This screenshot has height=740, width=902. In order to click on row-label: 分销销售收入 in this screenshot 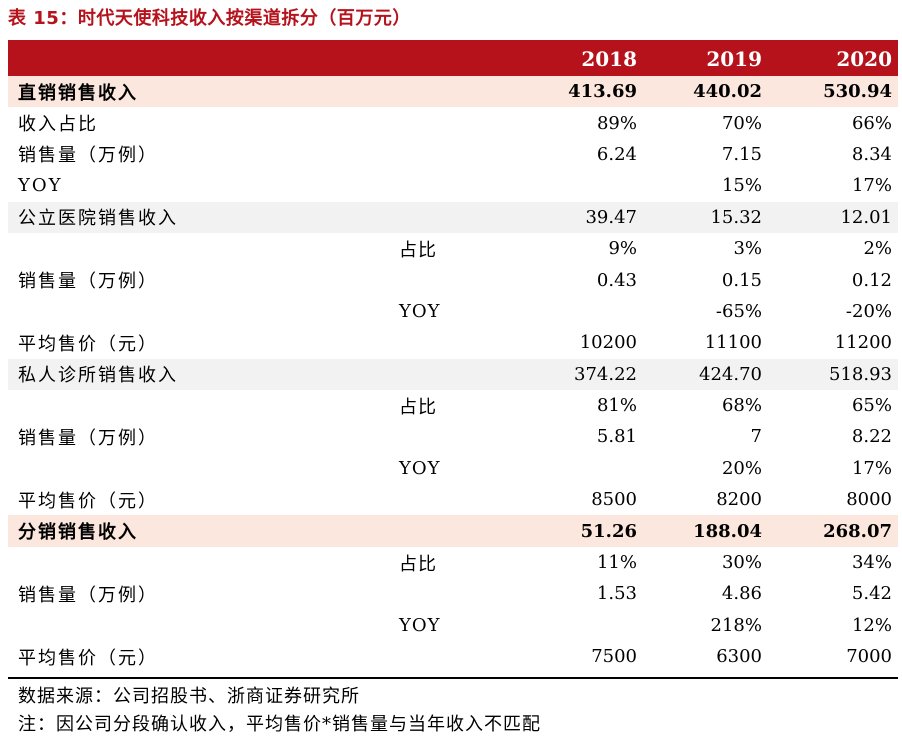, I will do `click(235, 531)`.